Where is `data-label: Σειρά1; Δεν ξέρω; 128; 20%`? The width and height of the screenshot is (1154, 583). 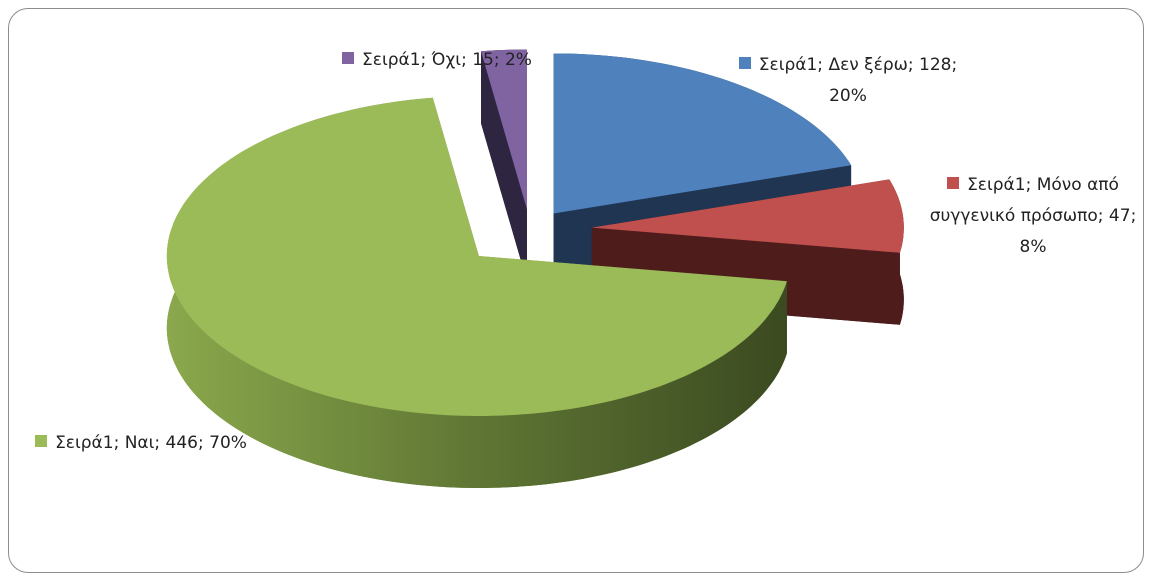 data-label: Σειρά1; Δεν ξέρω; 128; 20% is located at coordinates (848, 81).